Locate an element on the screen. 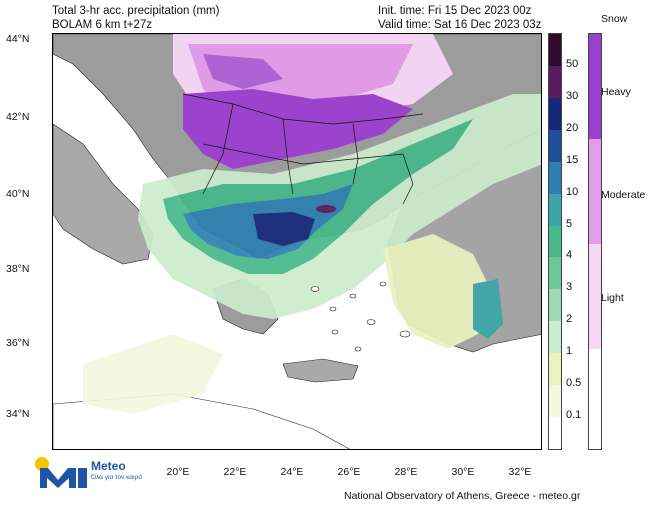  logo-name: Meteo is located at coordinates (108, 466).